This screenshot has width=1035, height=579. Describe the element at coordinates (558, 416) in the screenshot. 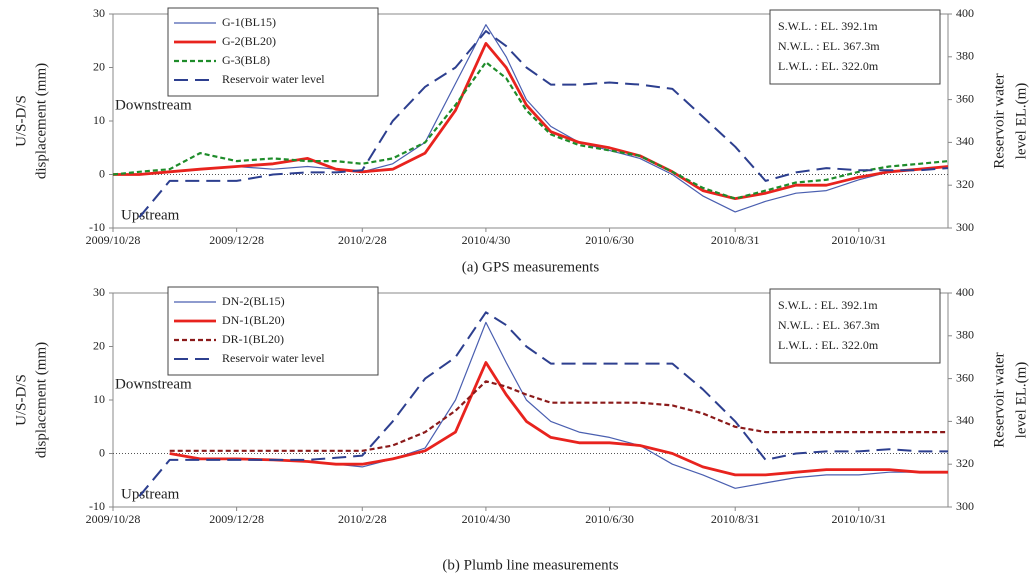

I see `series-line` at that location.